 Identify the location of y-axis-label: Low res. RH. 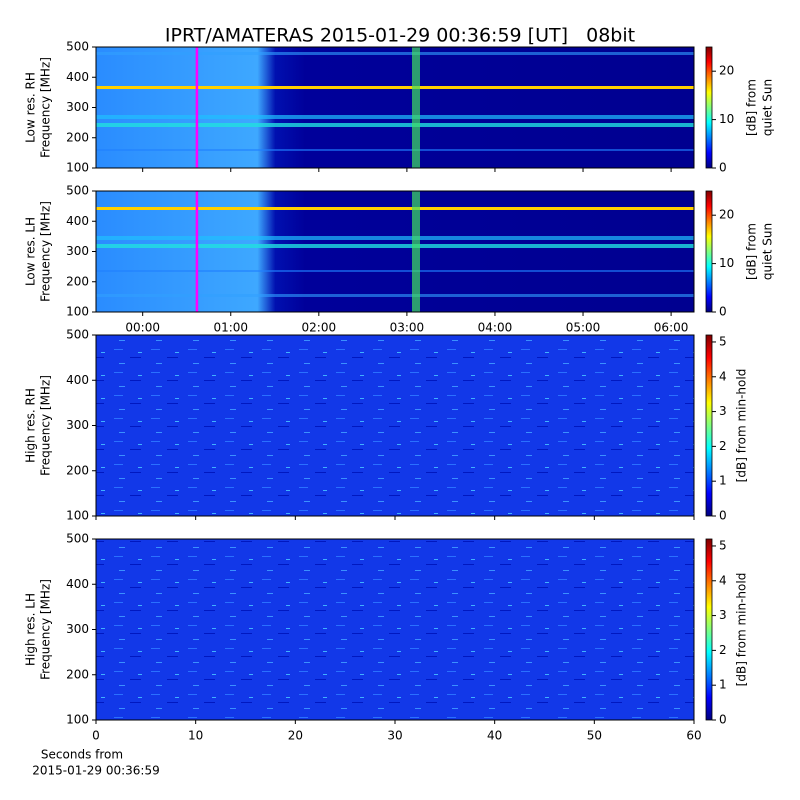
(31, 107).